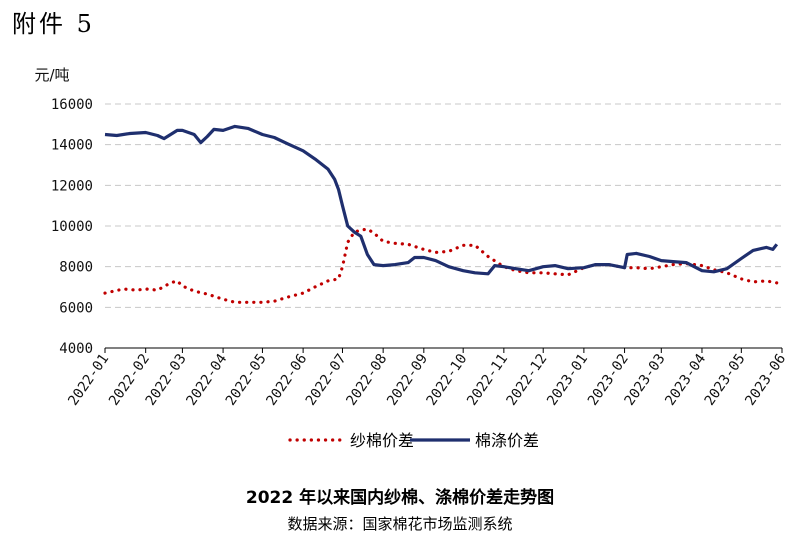  What do you see at coordinates (72, 146) in the screenshot?
I see `y-tick-label: 14000` at bounding box center [72, 146].